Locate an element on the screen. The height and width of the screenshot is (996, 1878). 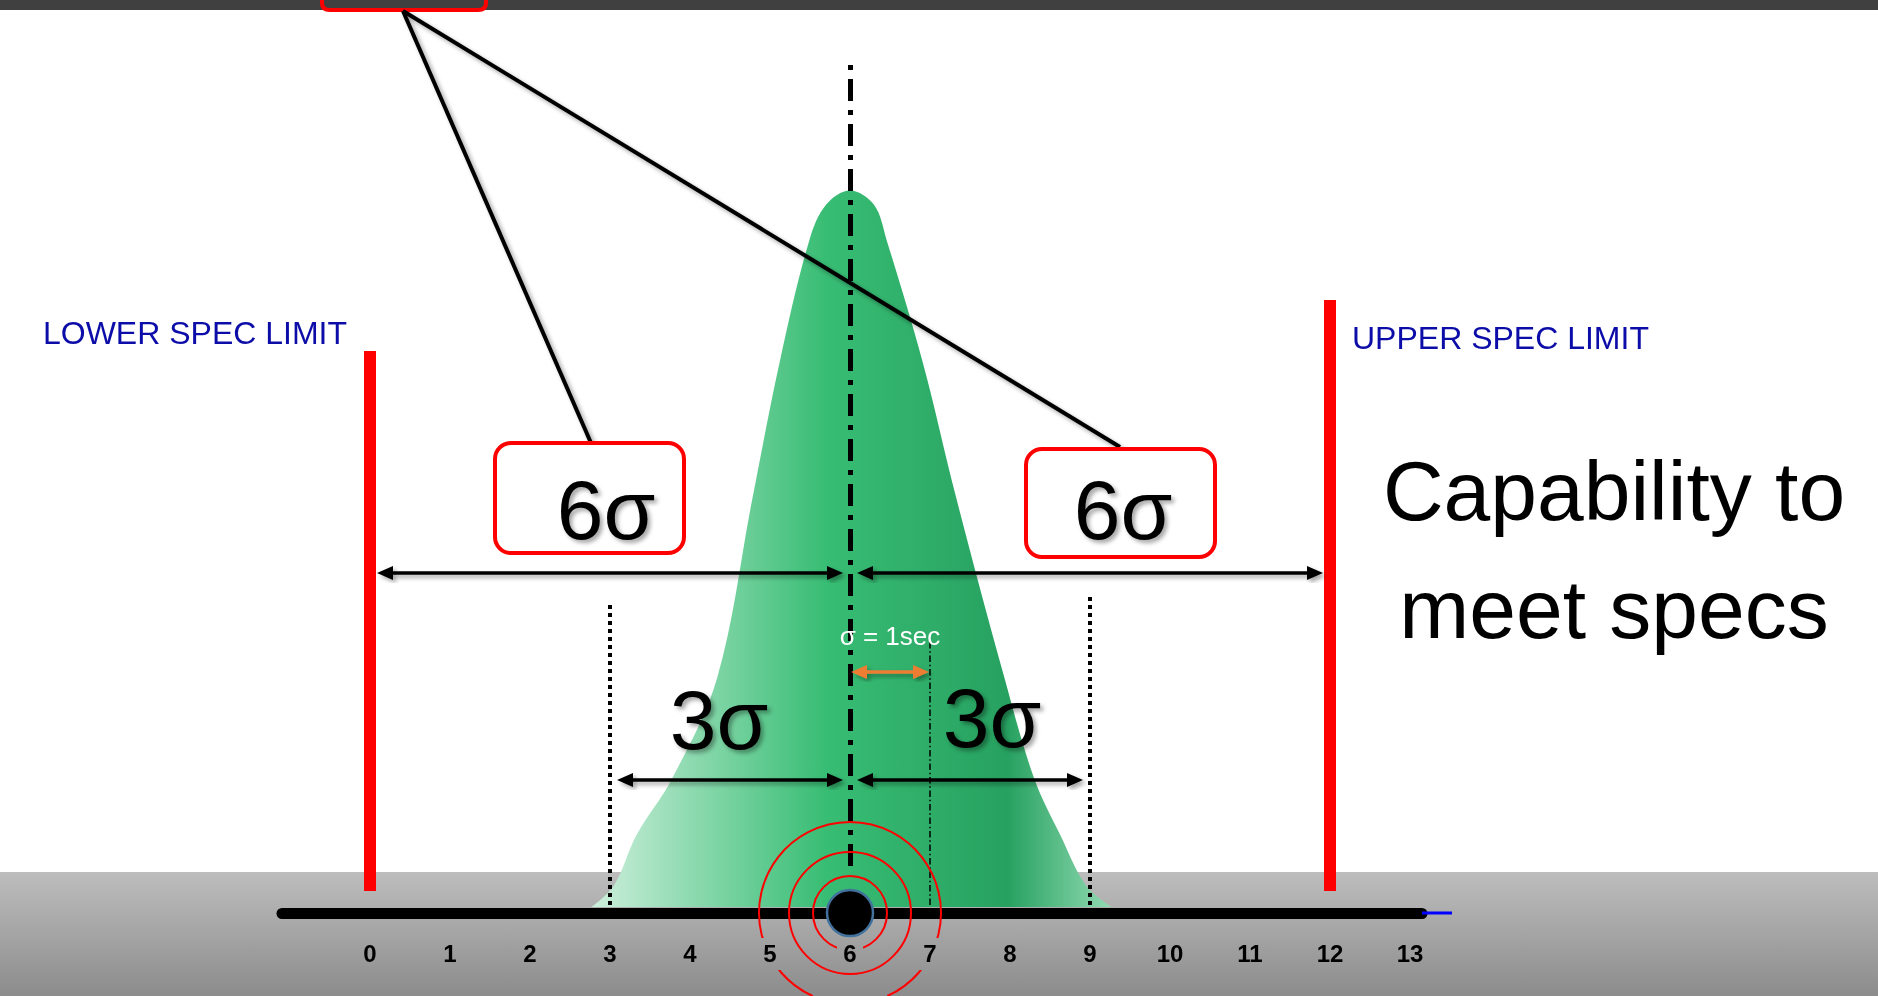
x-tick-label: 1 is located at coordinates (450, 953).